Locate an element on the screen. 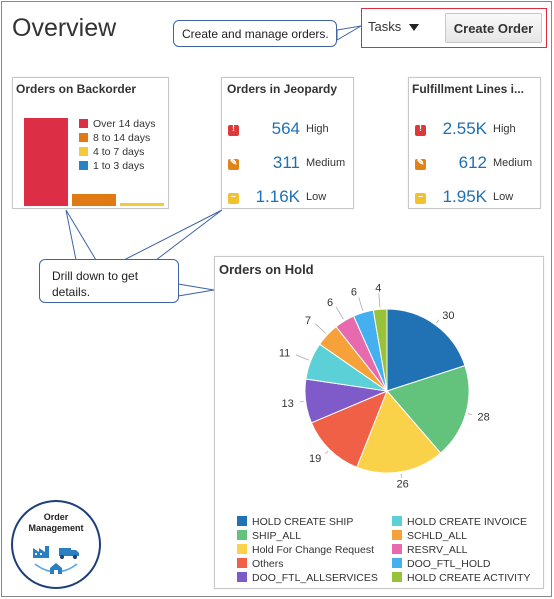  callout-create-manage: Create and manage orders. is located at coordinates (255, 33).